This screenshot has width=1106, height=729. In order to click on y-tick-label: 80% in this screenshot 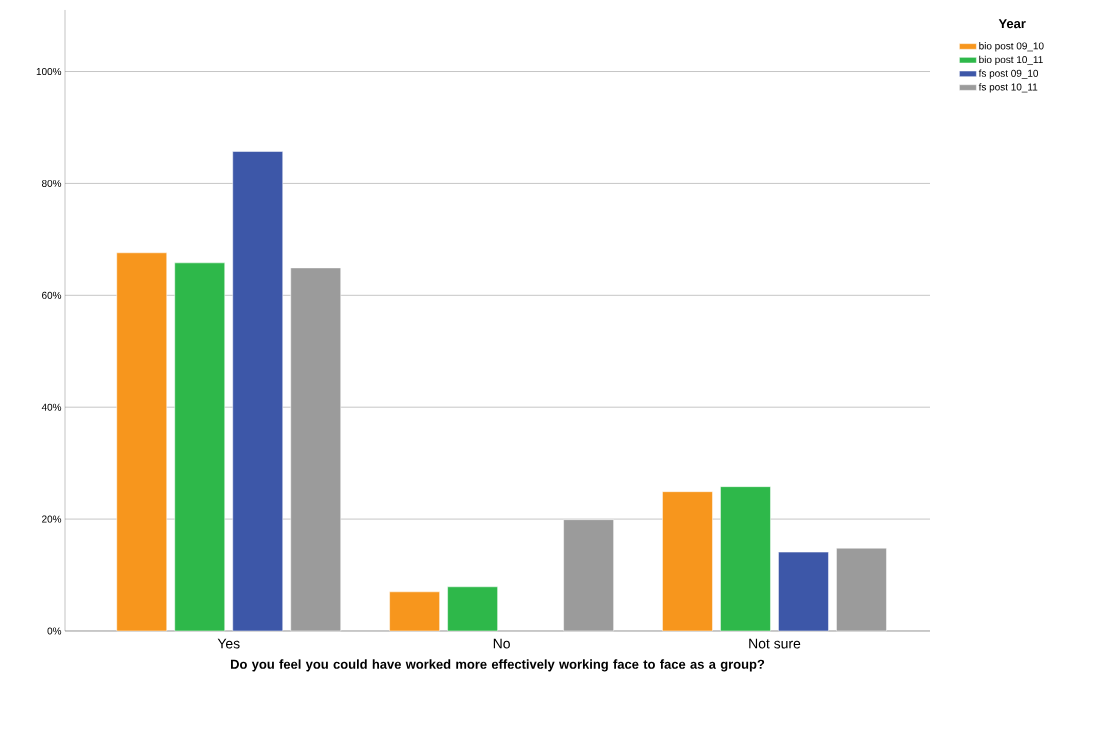, I will do `click(51, 183)`.